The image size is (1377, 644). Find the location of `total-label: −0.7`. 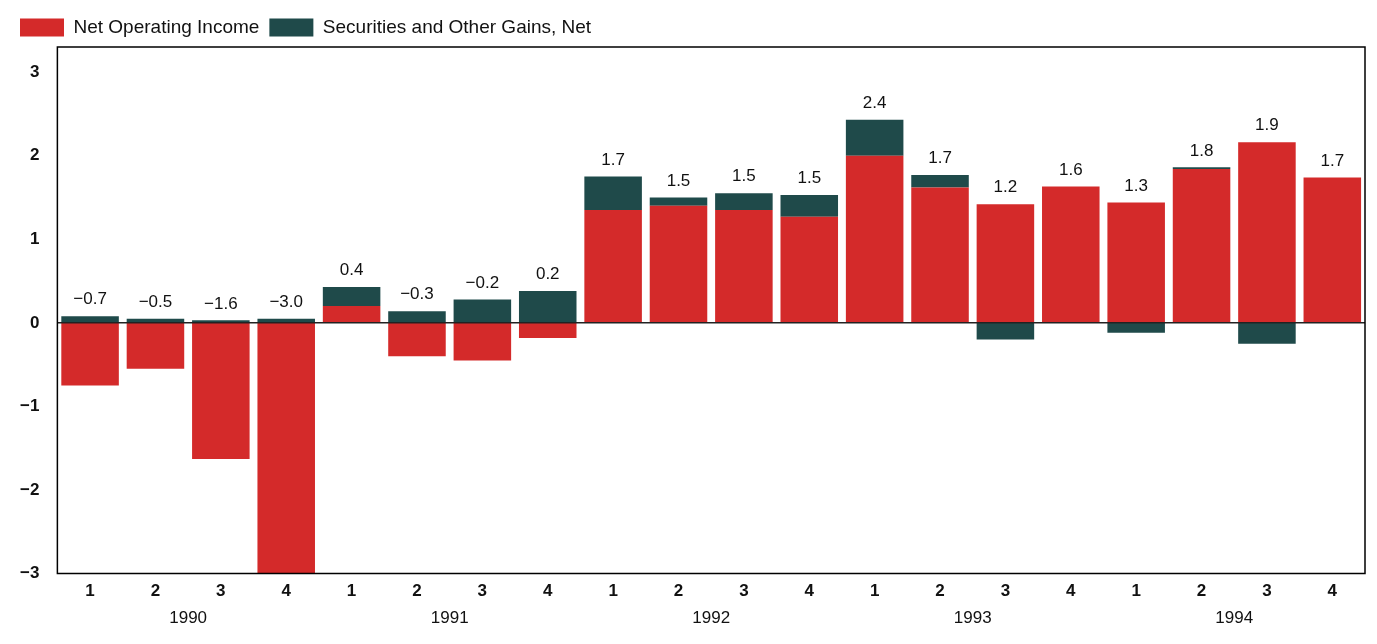

total-label: −0.7 is located at coordinates (90, 299).